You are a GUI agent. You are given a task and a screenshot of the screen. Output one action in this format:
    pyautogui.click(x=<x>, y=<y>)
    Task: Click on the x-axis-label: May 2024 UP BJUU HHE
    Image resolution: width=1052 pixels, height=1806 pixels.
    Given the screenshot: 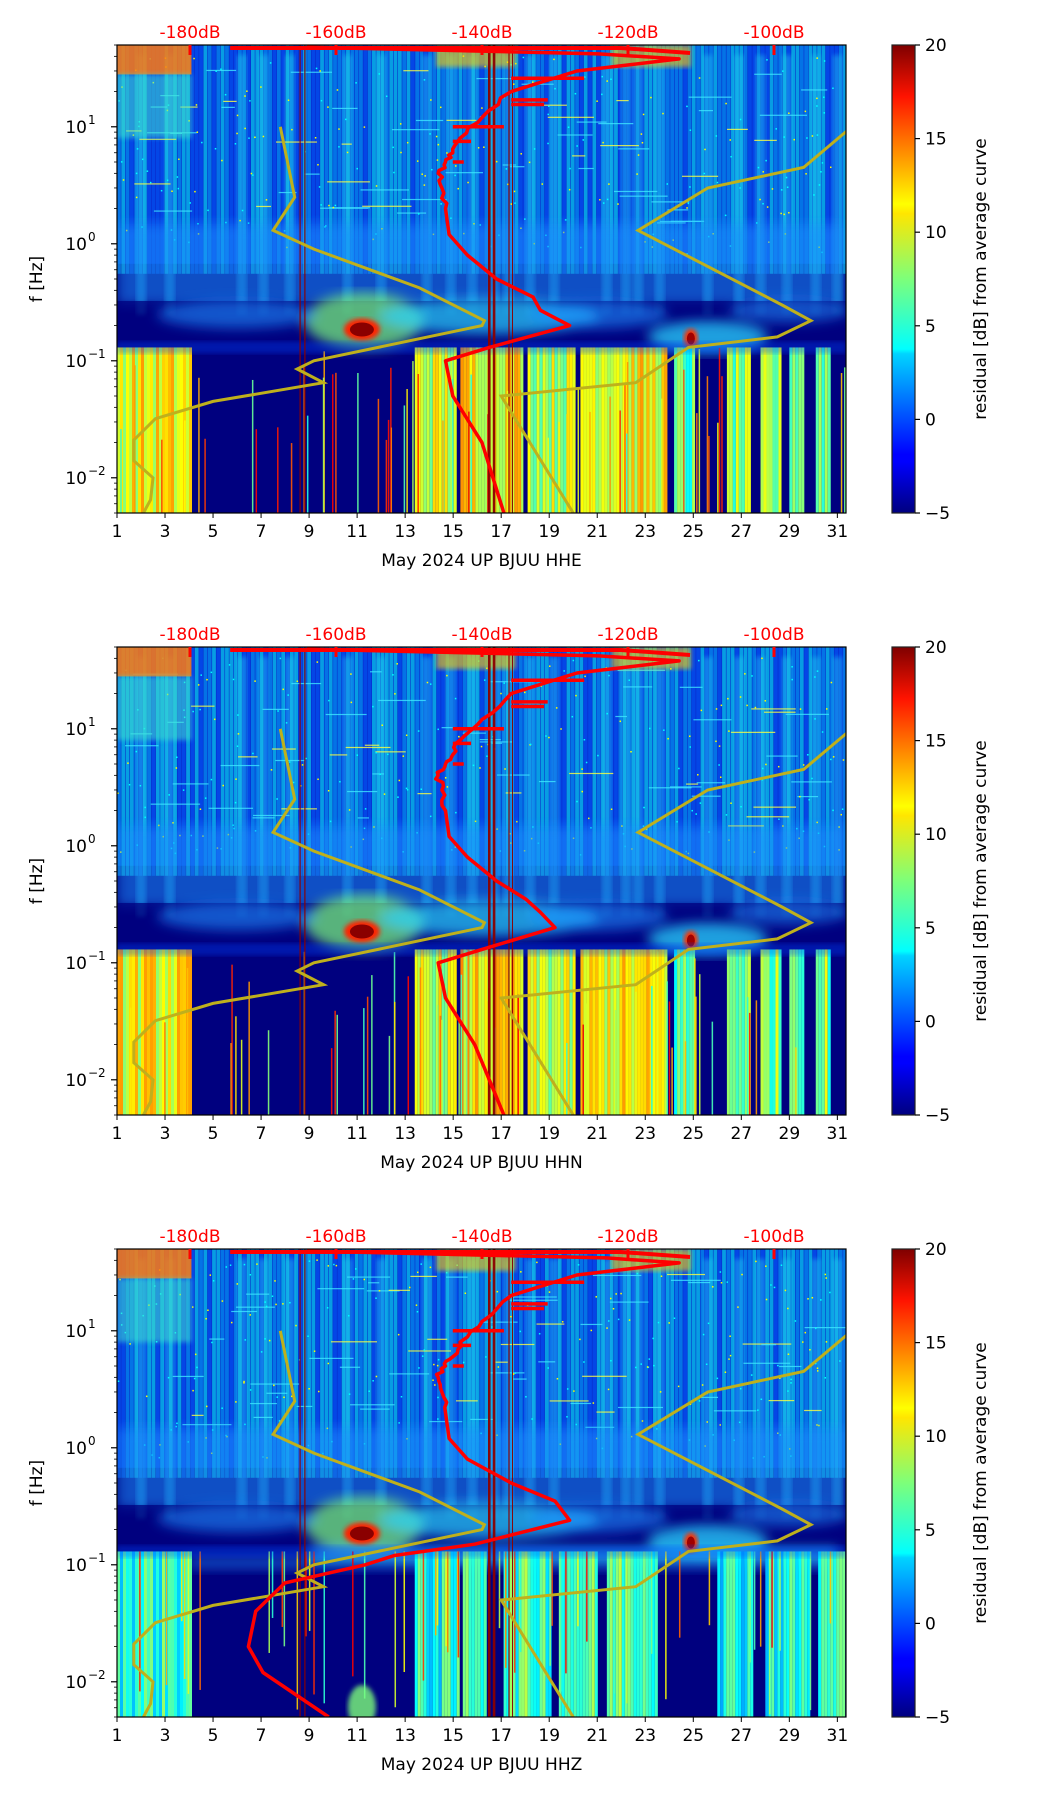 What is the action you would take?
    pyautogui.click(x=481, y=561)
    